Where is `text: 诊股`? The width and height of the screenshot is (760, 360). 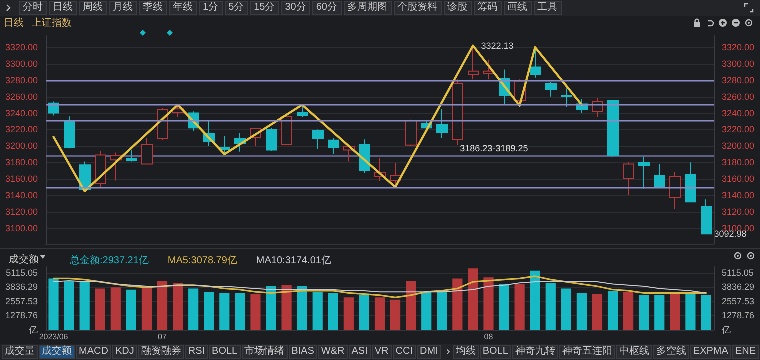
text: 诊股 is located at coordinates (458, 8).